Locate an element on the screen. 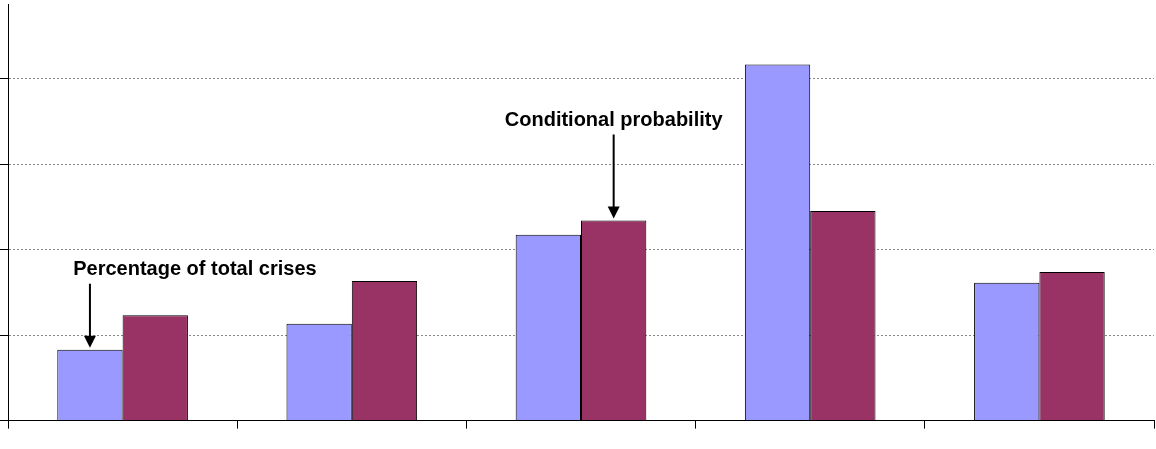  annotation: Conditional probability is located at coordinates (614, 119).